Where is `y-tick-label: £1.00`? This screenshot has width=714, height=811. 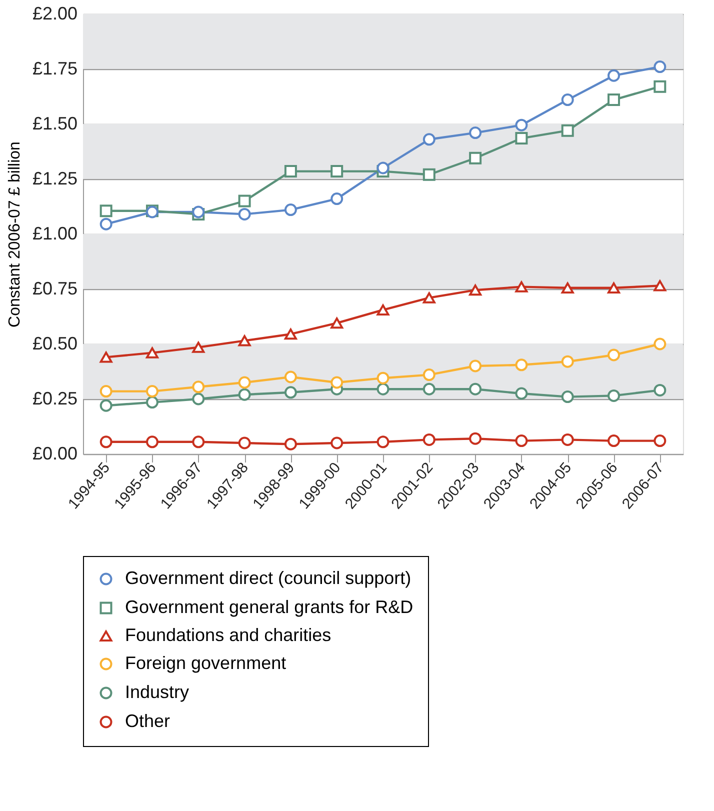
y-tick-label: £1.00 is located at coordinates (55, 234).